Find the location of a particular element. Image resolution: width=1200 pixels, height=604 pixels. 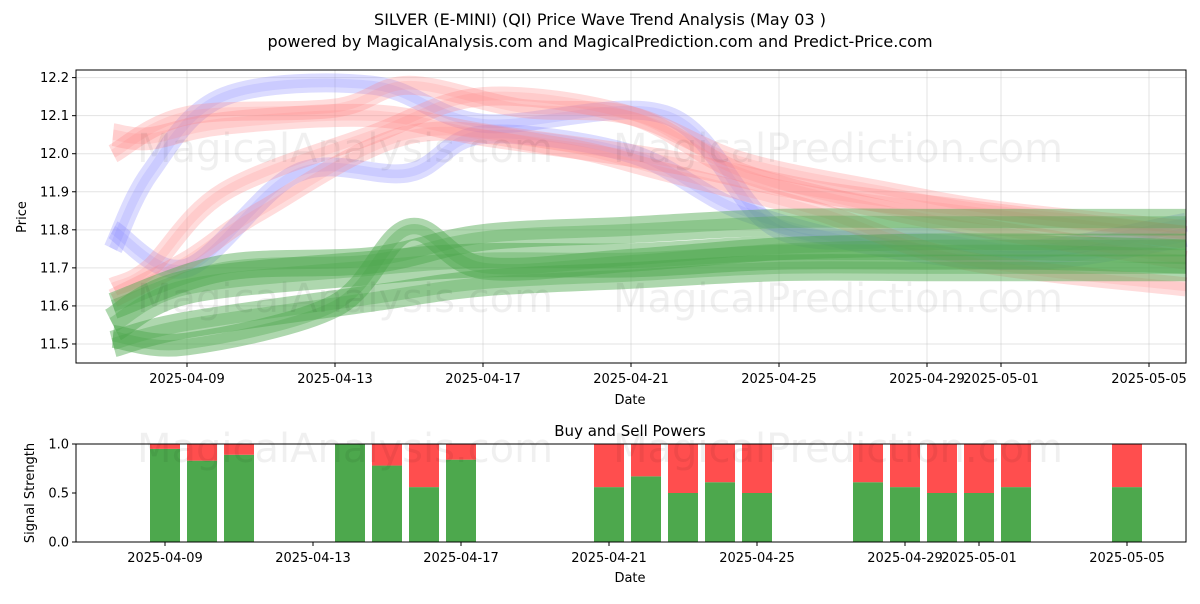

signal-y-tick-label: 1.0 is located at coordinates (58, 445).